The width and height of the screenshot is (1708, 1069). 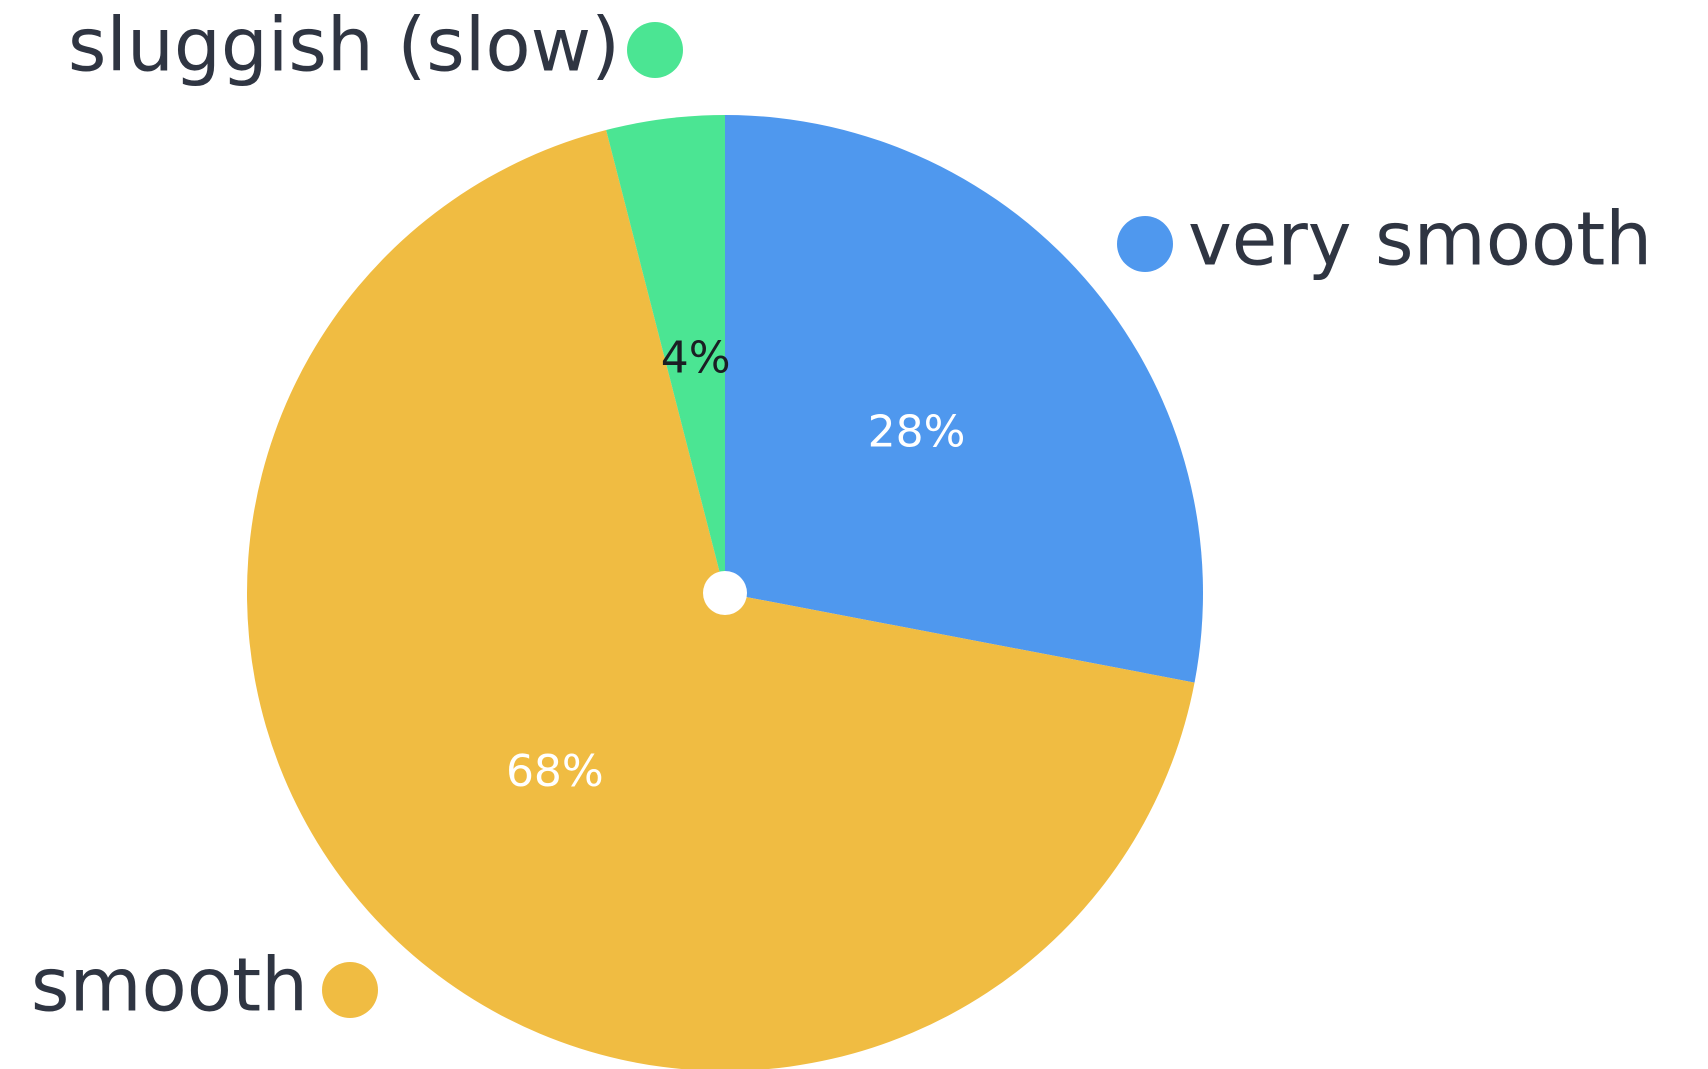 What do you see at coordinates (917, 432) in the screenshot?
I see `slice-value-label-very-smooth: 28%` at bounding box center [917, 432].